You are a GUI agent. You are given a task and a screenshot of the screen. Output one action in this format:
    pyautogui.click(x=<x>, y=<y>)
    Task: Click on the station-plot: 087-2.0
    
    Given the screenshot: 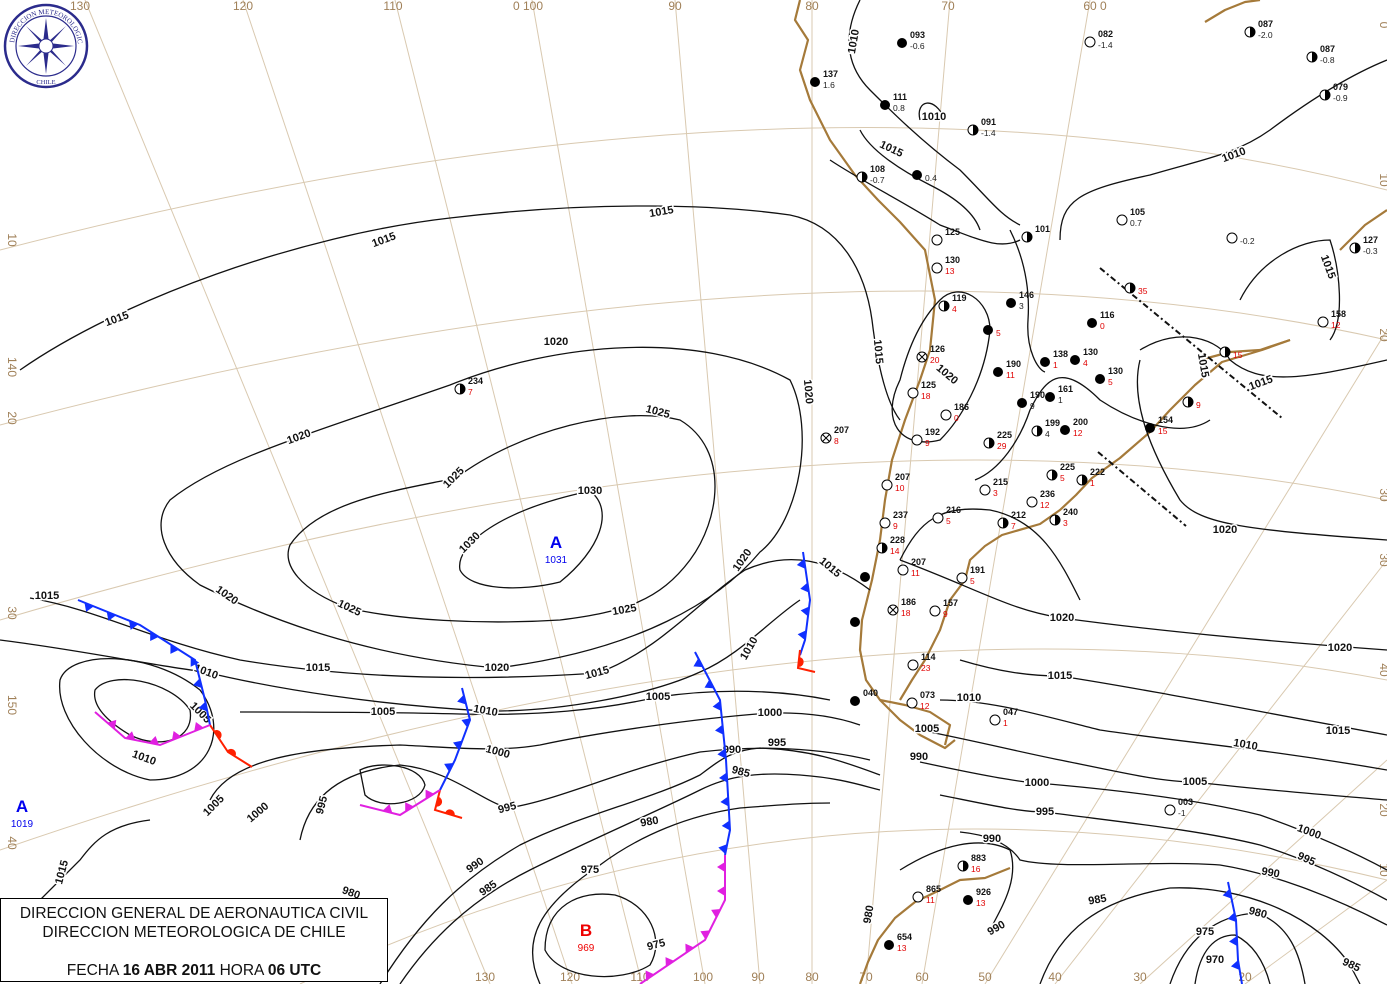 What is the action you would take?
    pyautogui.click(x=1258, y=29)
    